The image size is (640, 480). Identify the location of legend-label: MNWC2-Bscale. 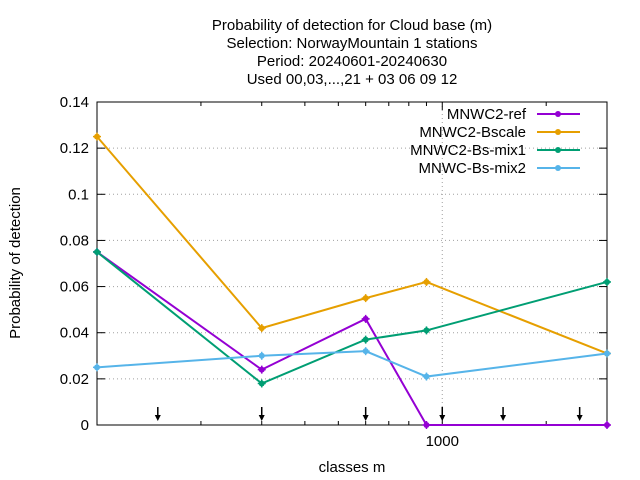
(472, 132).